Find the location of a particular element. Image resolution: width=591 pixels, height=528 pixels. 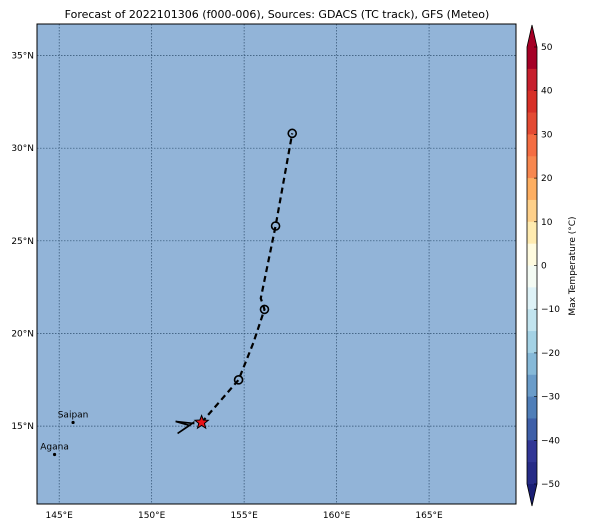

longitude-tick-label: 145°E is located at coordinates (60, 516).